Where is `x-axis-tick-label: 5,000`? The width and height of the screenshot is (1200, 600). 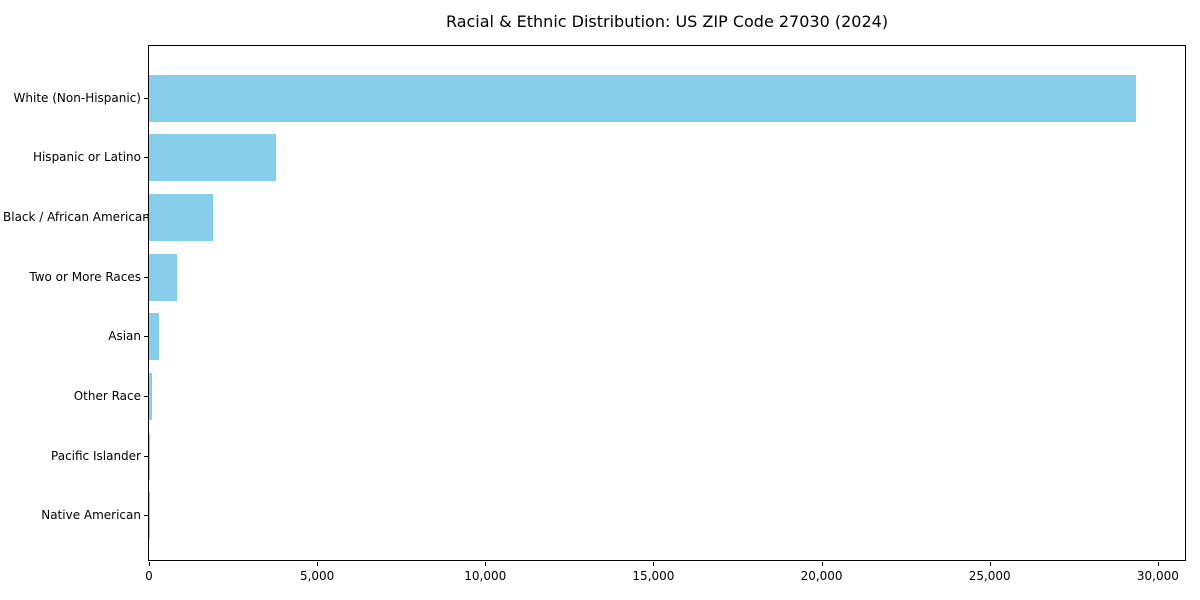 x-axis-tick-label: 5,000 is located at coordinates (317, 576).